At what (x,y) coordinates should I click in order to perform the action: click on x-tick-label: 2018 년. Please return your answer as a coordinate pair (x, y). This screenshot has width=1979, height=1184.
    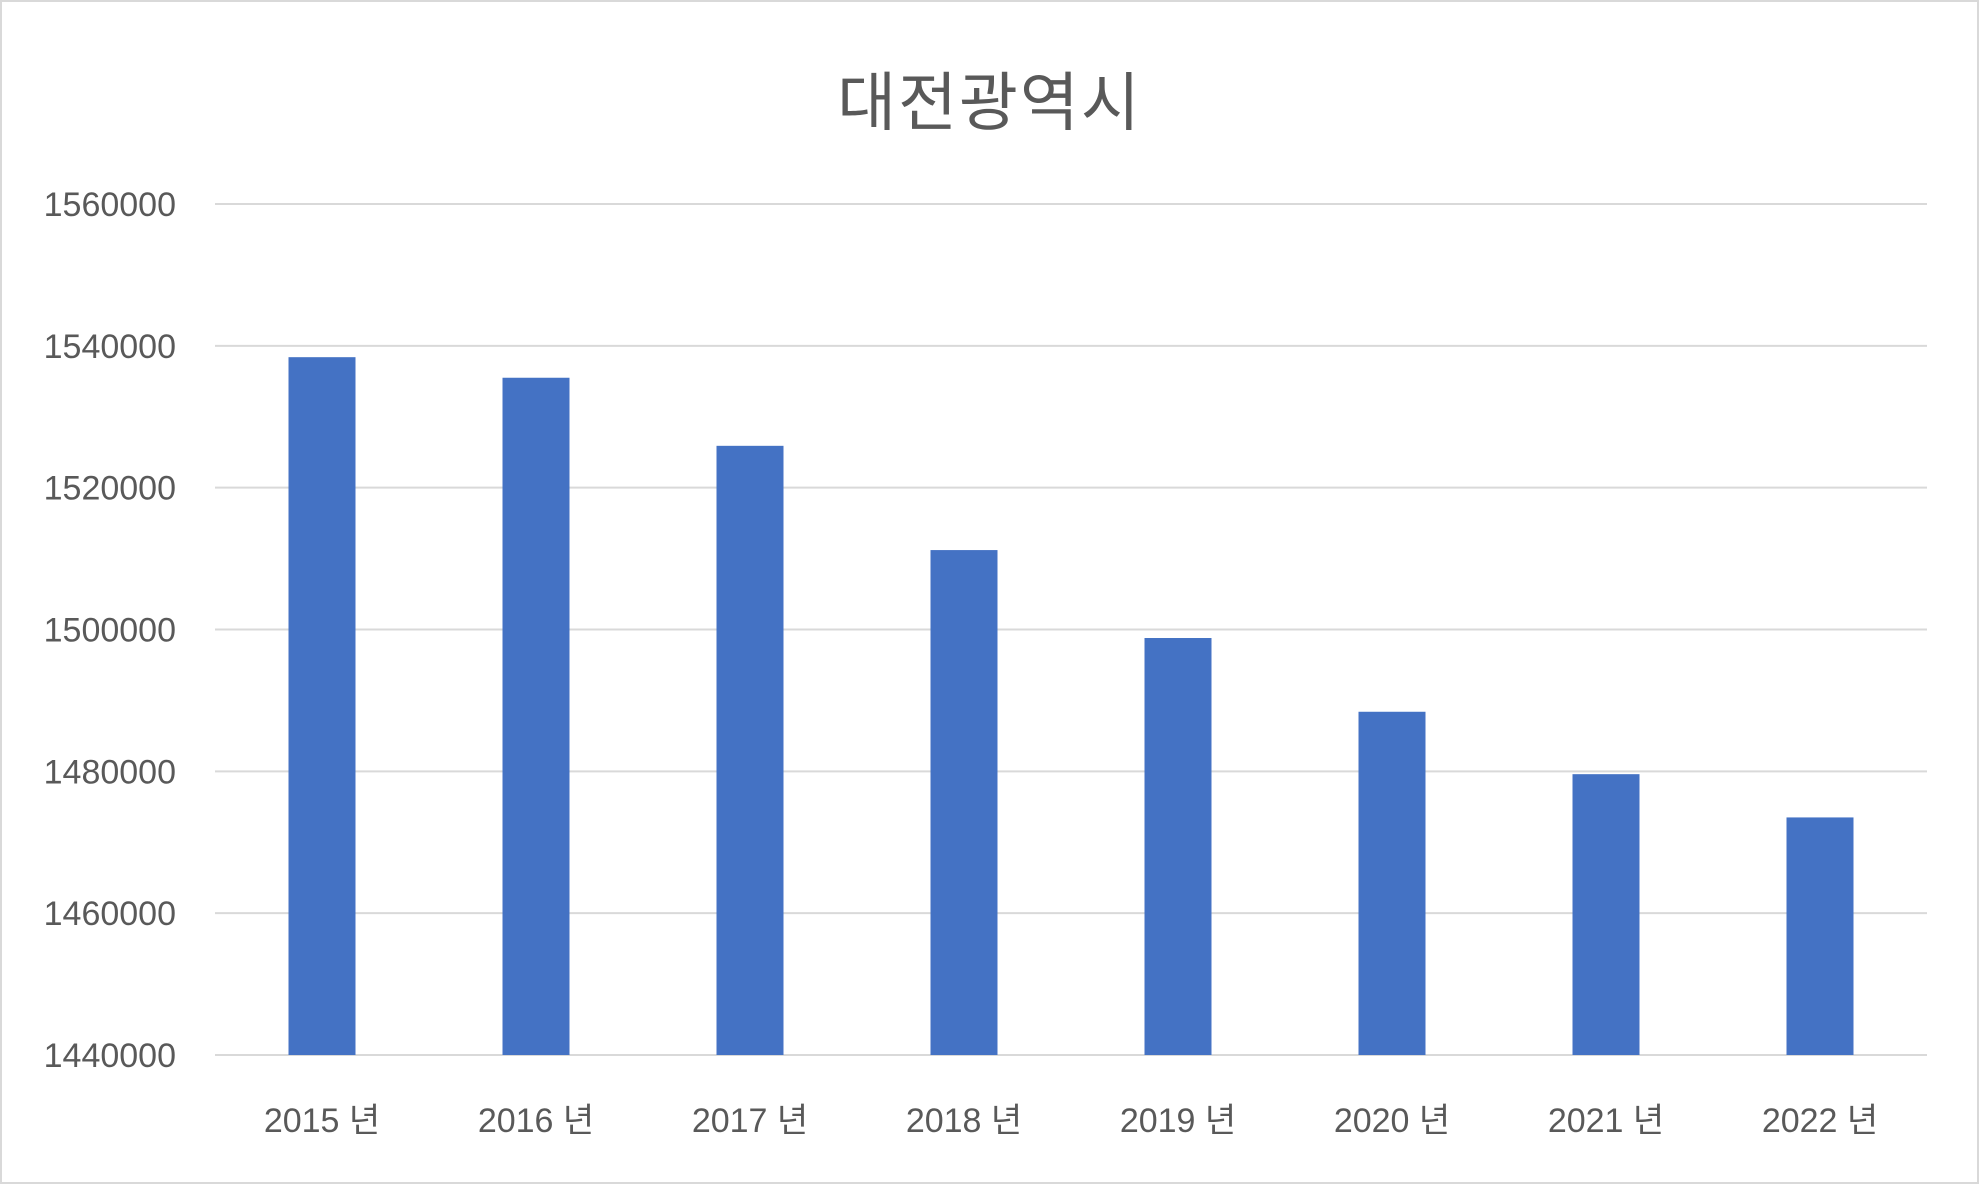
    Looking at the image, I should click on (964, 1121).